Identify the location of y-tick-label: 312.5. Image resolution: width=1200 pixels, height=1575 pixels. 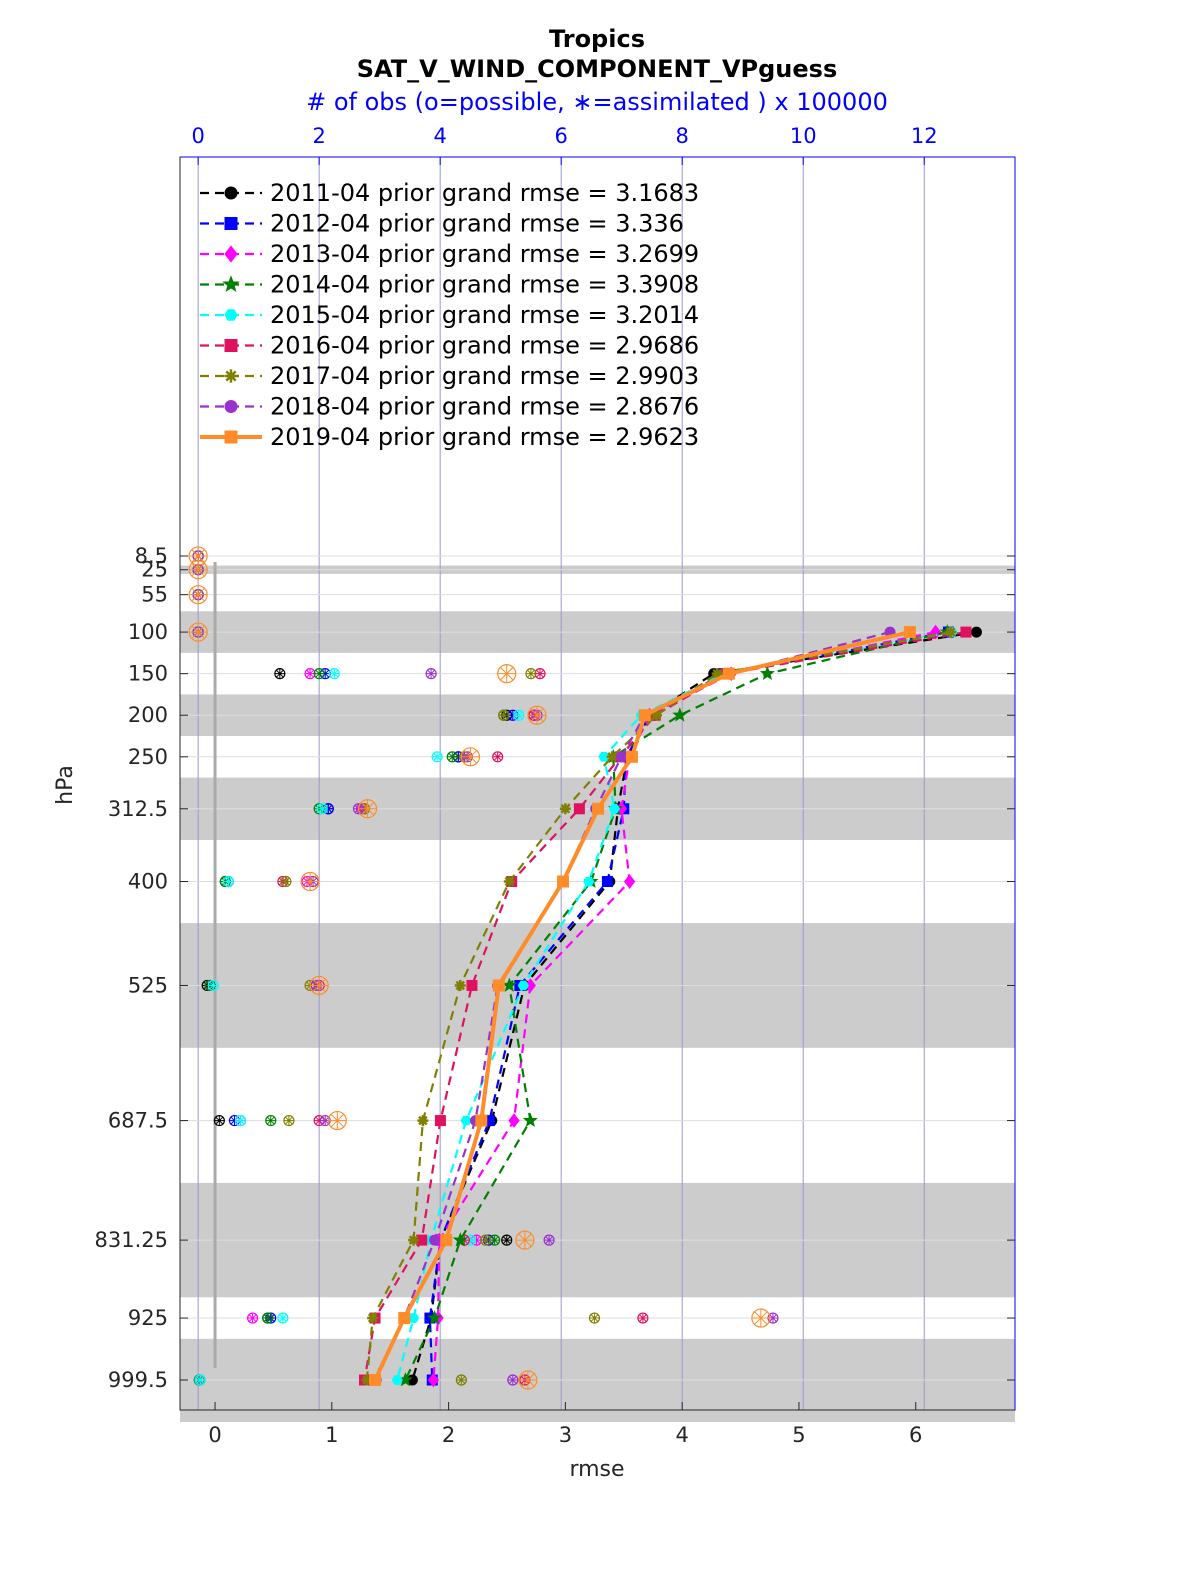
(138, 809).